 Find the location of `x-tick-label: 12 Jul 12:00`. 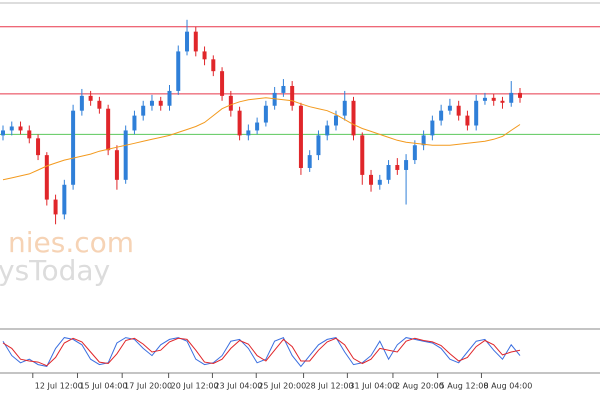

x-tick-label: 12 Jul 12:00 is located at coordinates (59, 386).